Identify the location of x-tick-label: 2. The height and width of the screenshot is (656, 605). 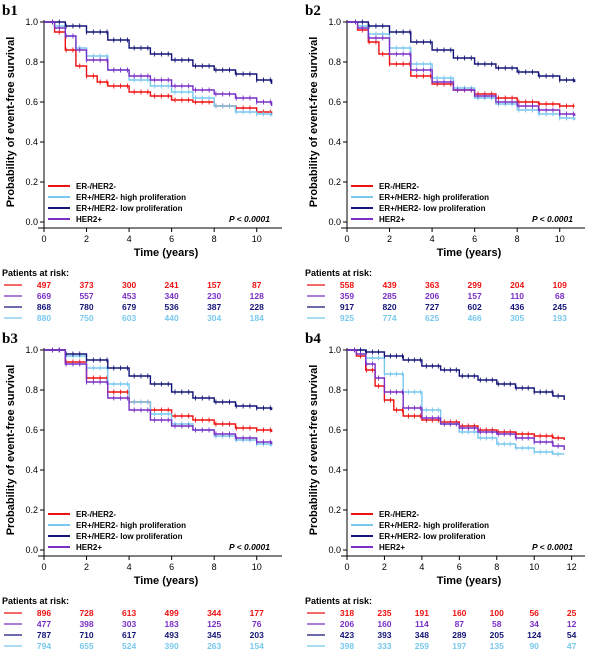
(86, 567).